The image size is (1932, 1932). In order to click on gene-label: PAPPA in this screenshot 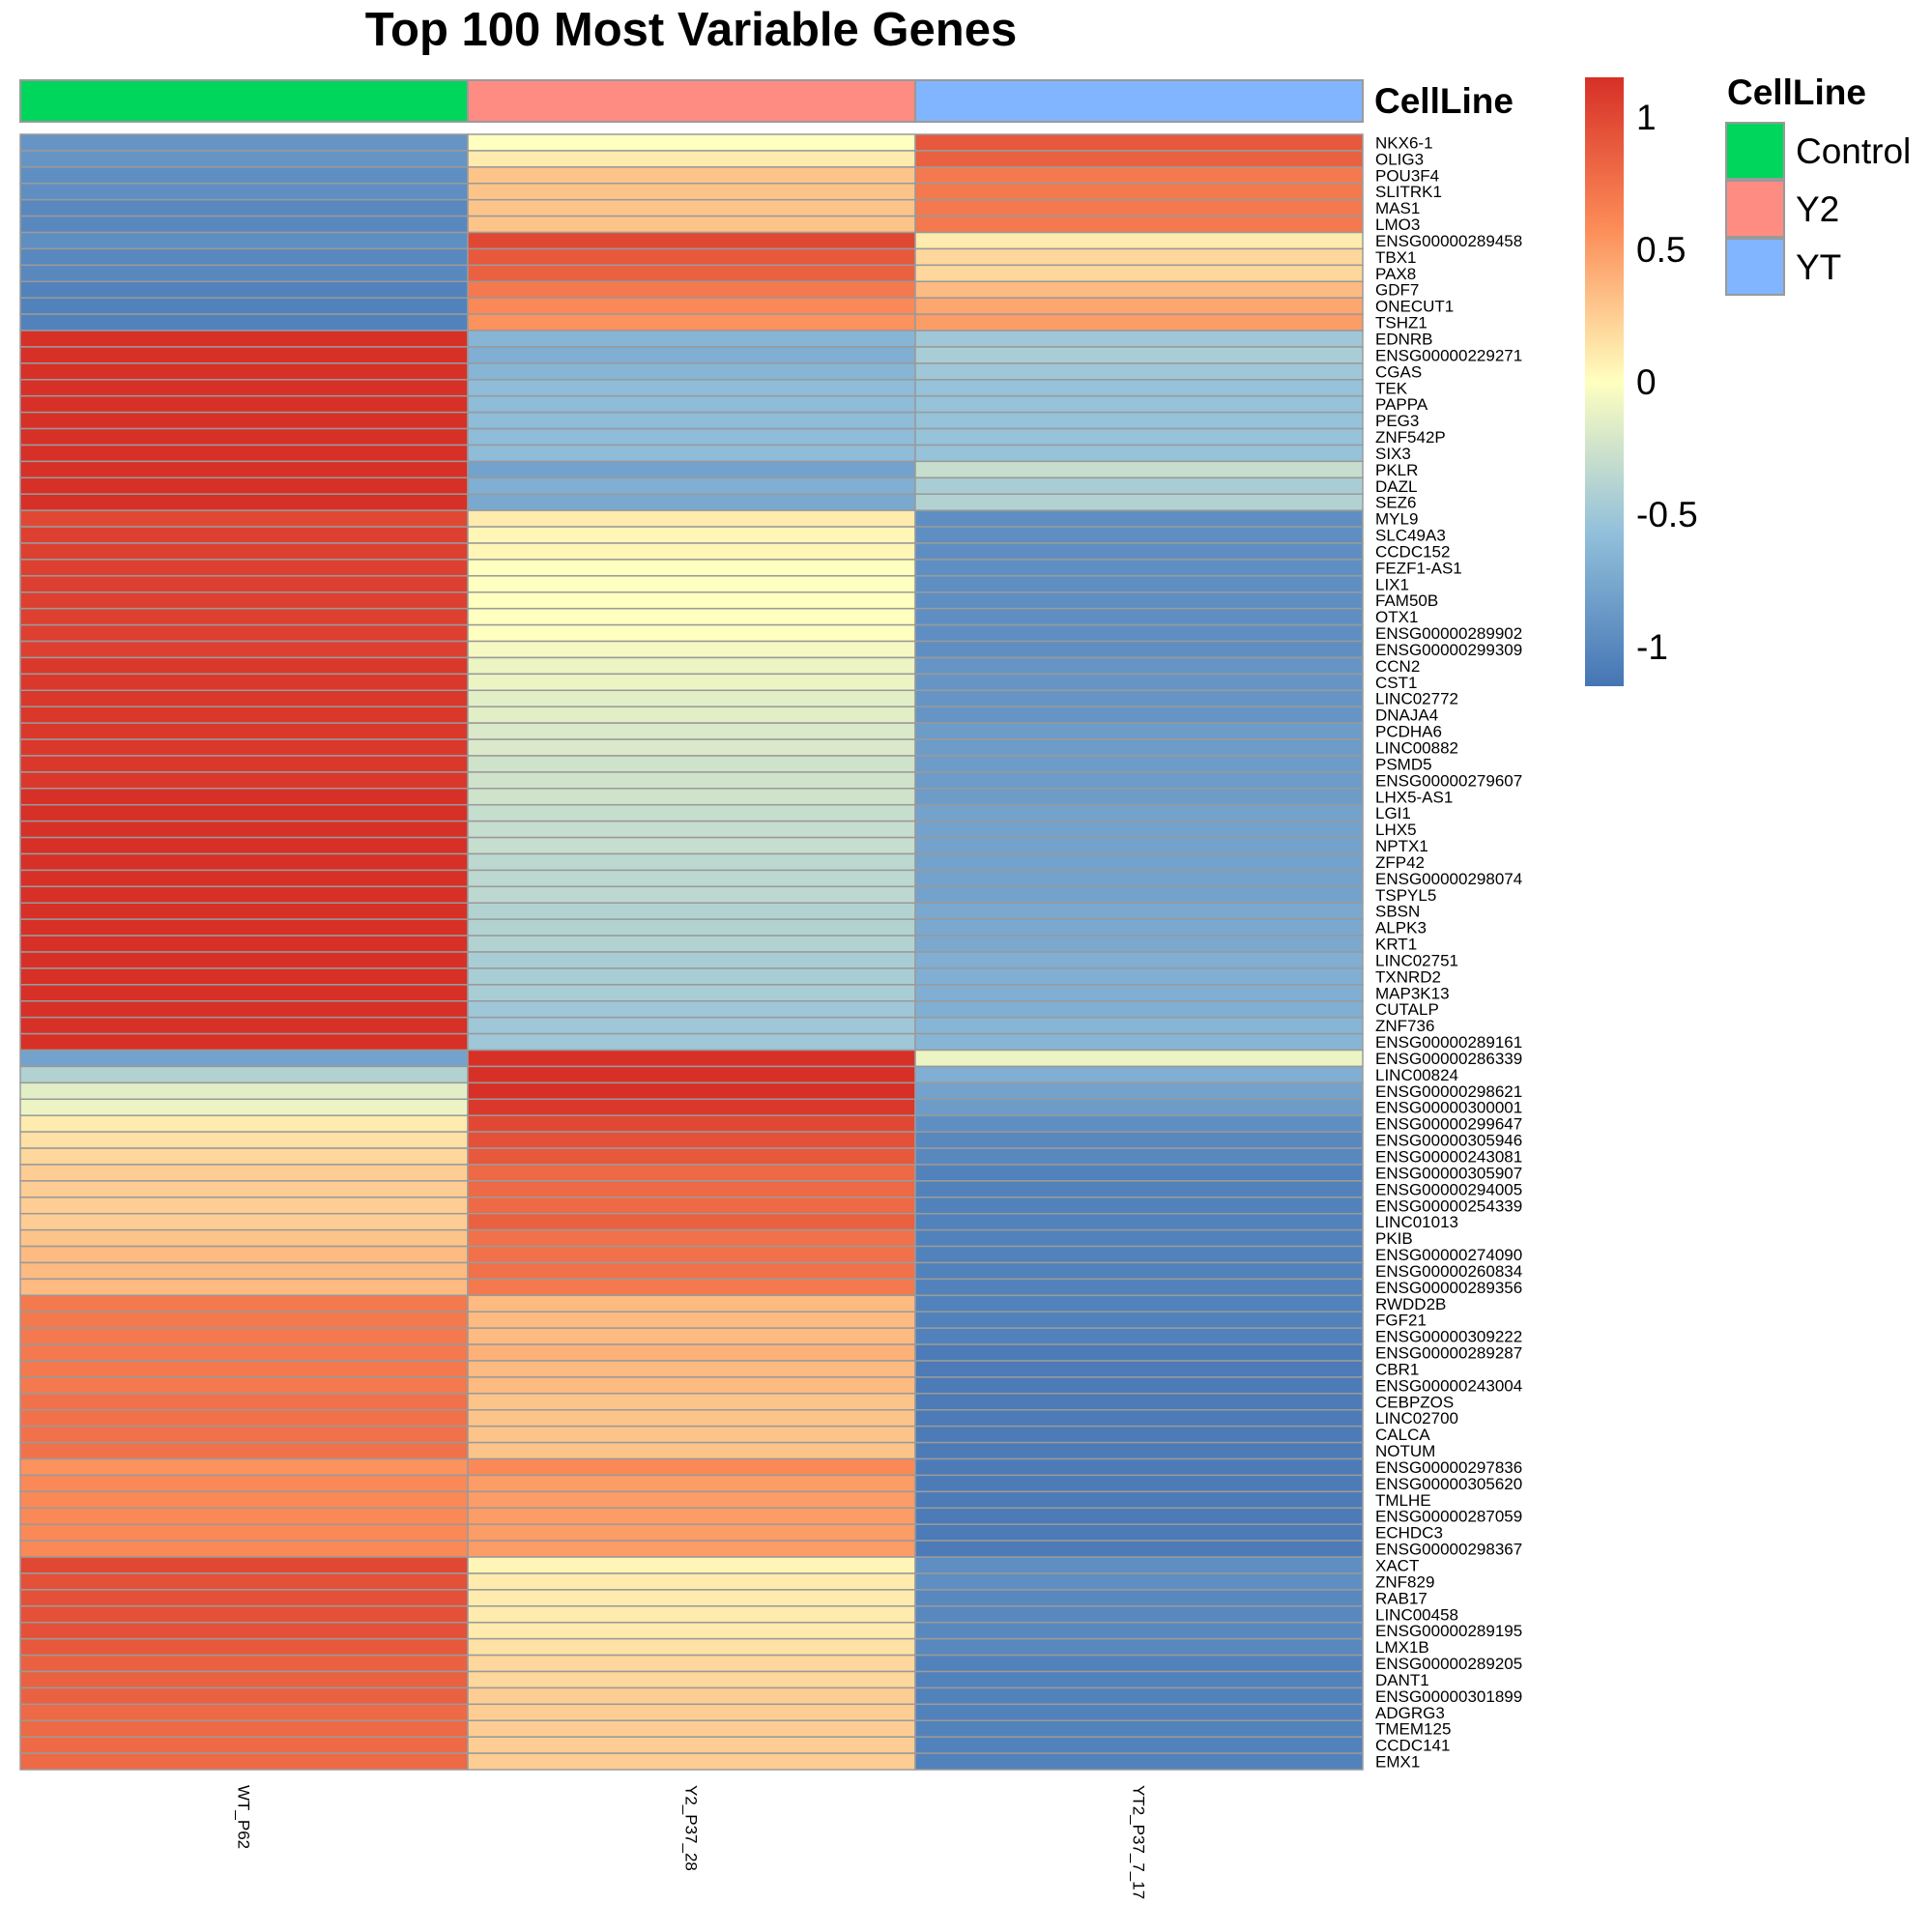, I will do `click(1401, 404)`.